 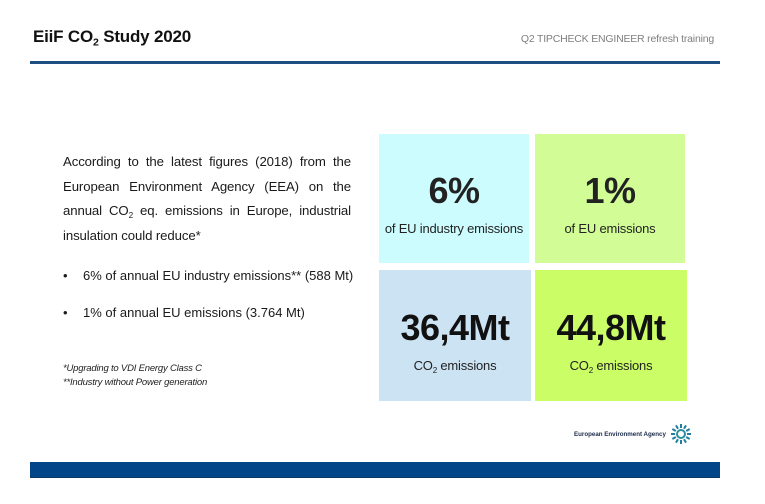 What do you see at coordinates (617, 39) in the screenshot?
I see `header-subtitle: Q2 TIPCHECK ENGINEER refresh training` at bounding box center [617, 39].